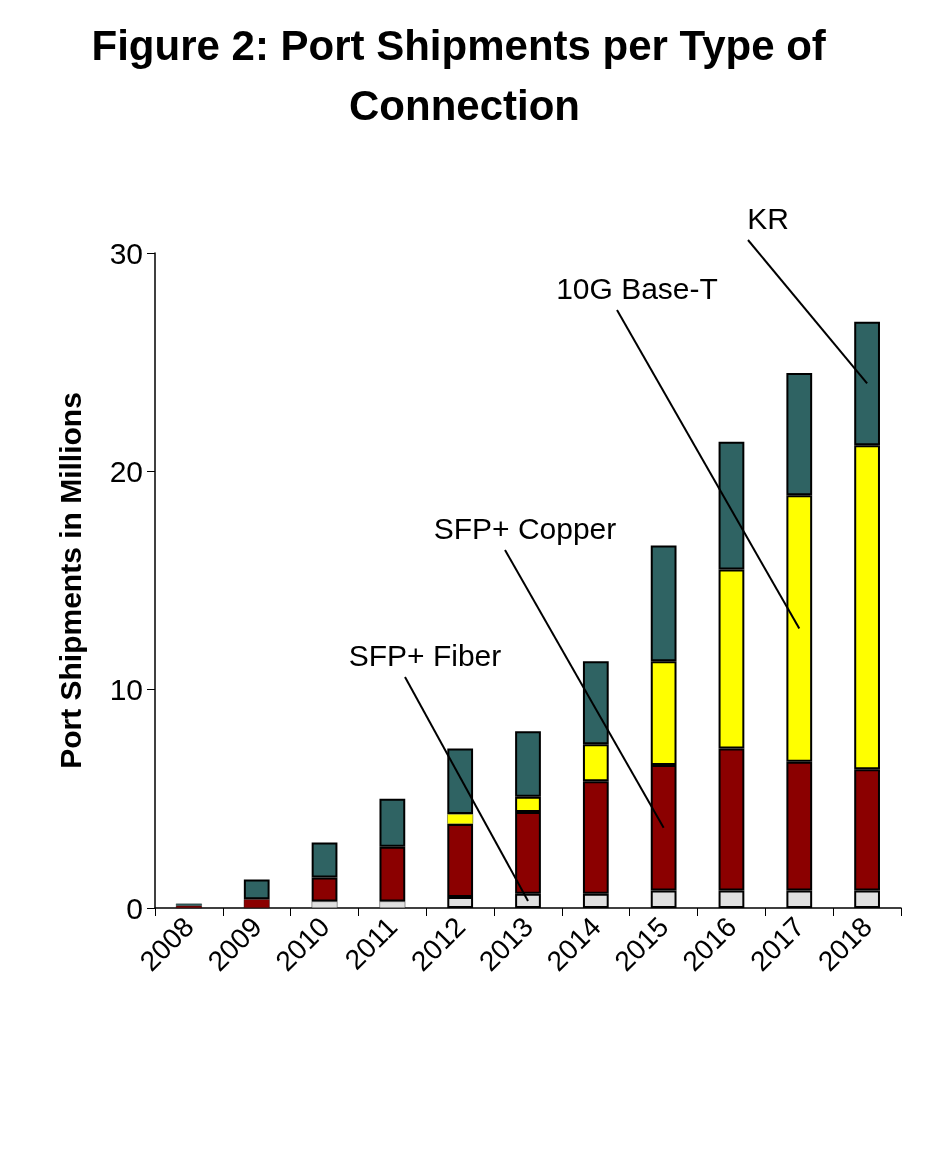 This screenshot has width=929, height=1162. I want to click on y-axis-title: Port Shipments in Millions, so click(70, 580).